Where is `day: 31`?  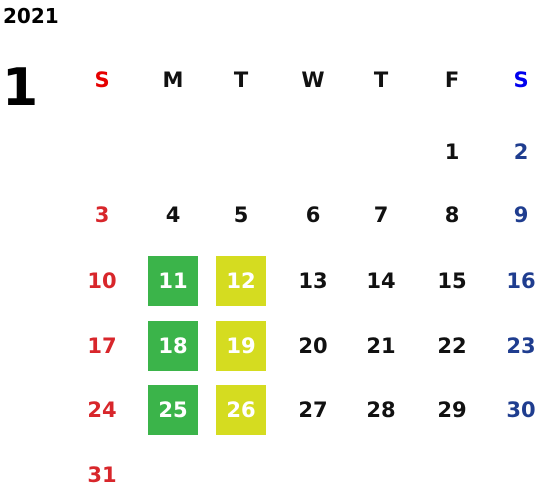 day: 31 is located at coordinates (102, 475).